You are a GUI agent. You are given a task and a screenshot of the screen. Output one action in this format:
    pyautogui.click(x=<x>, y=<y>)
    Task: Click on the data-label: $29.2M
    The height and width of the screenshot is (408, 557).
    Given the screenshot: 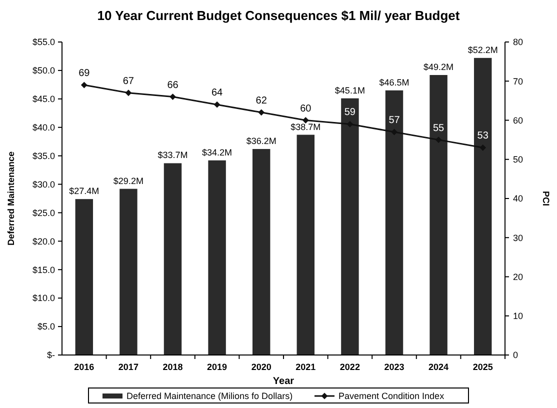 What is the action you would take?
    pyautogui.click(x=128, y=181)
    